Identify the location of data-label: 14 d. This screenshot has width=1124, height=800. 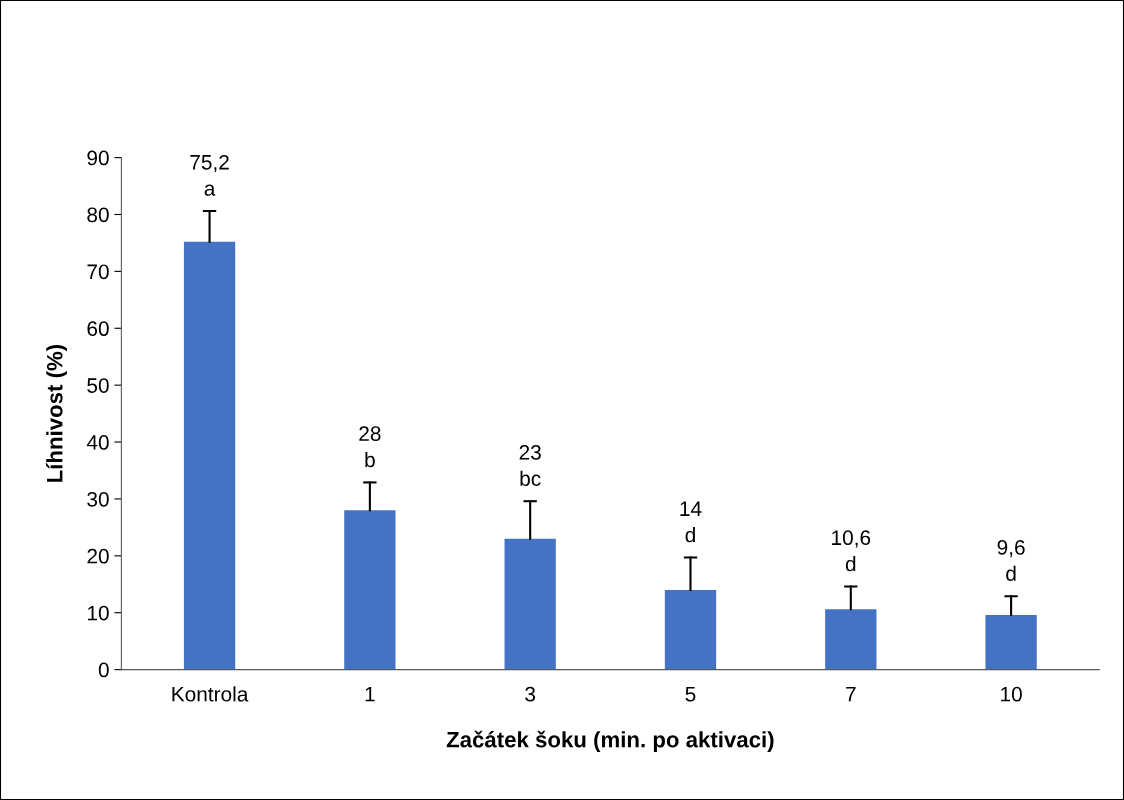
(691, 522).